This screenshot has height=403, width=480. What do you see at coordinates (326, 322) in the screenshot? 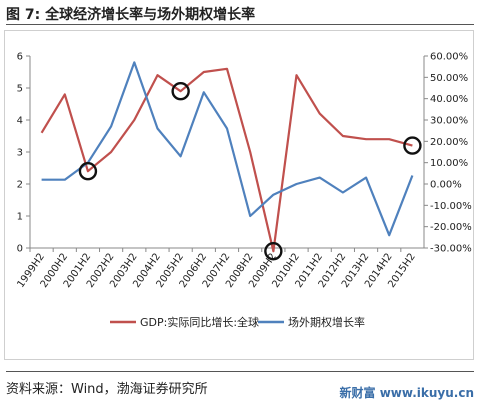
I see `legend-label: 场外期权增长率` at bounding box center [326, 322].